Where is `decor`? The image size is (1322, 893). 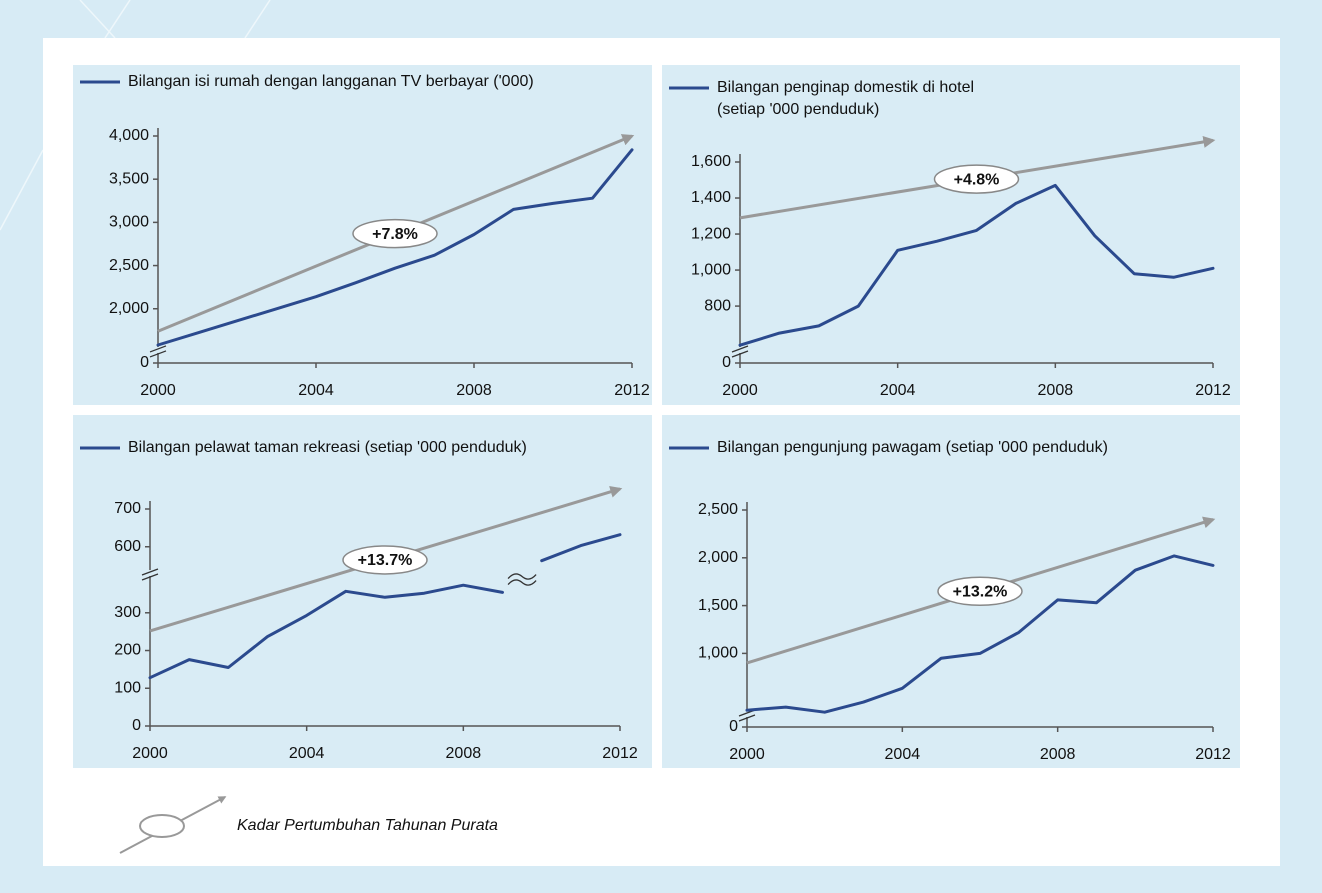
decor is located at coordinates (135, 115).